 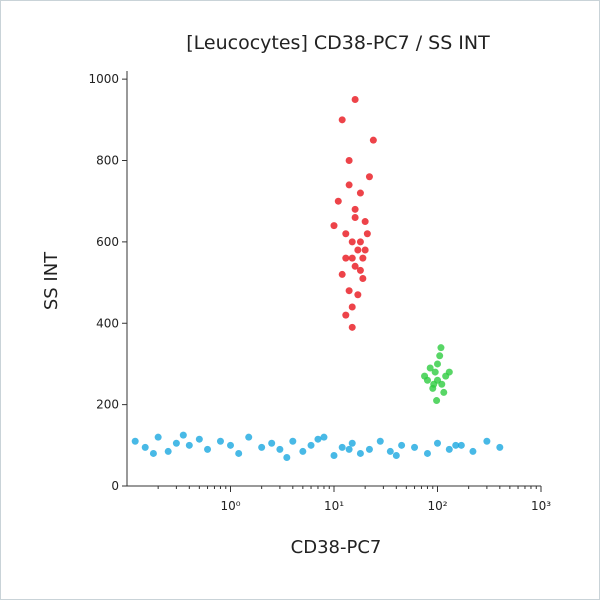 I want to click on x-tick-label: 10⁰, so click(x=230, y=506).